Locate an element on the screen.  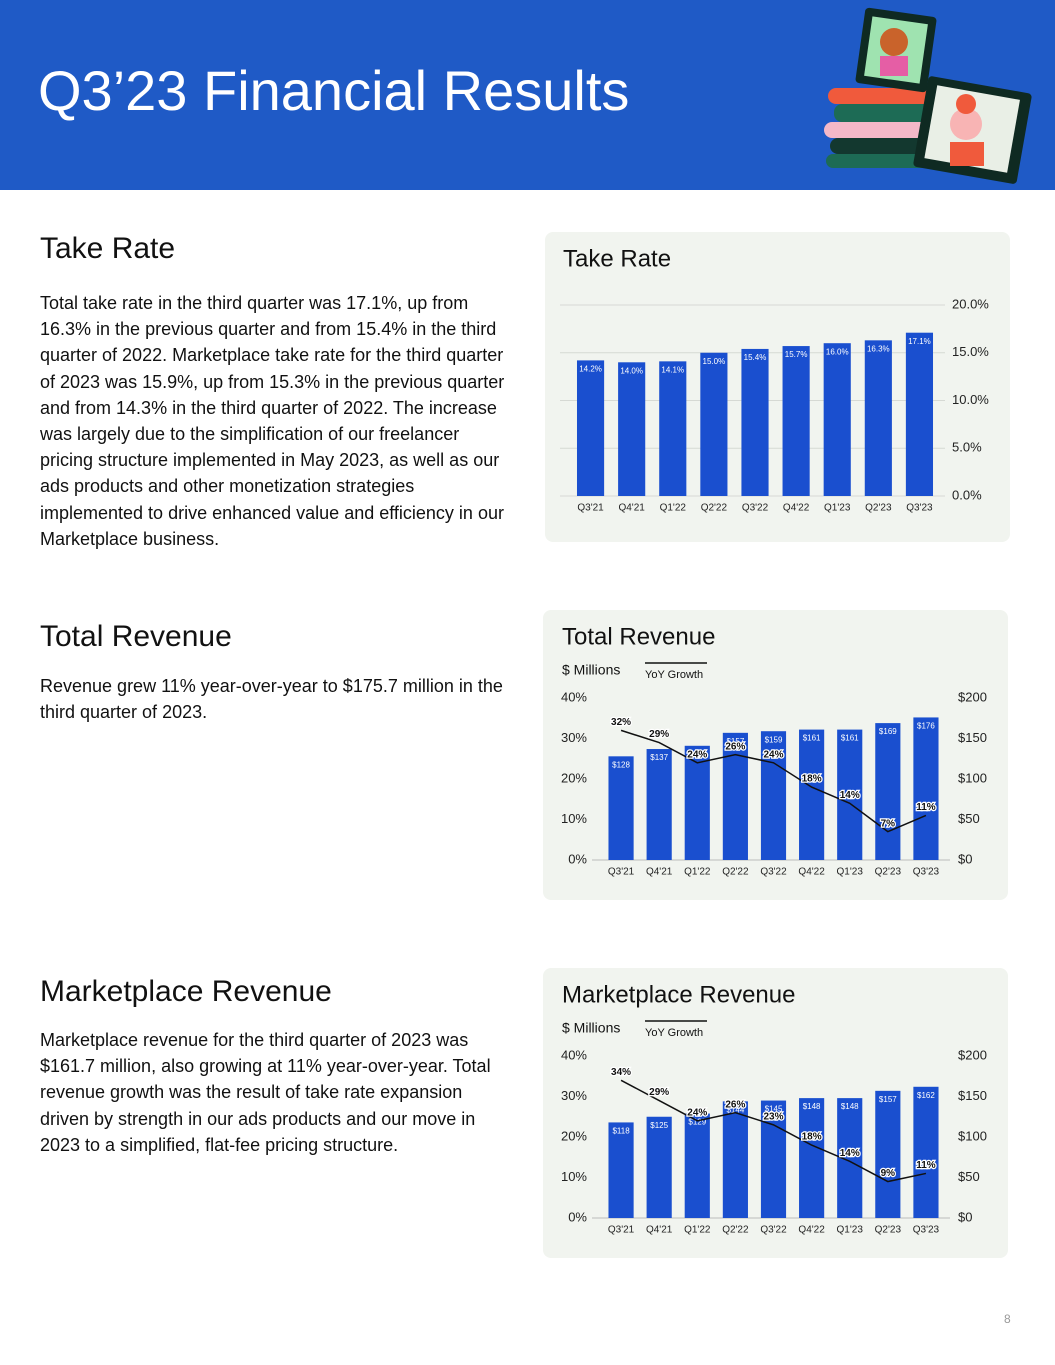
value-label: 16.0% is located at coordinates (837, 351).